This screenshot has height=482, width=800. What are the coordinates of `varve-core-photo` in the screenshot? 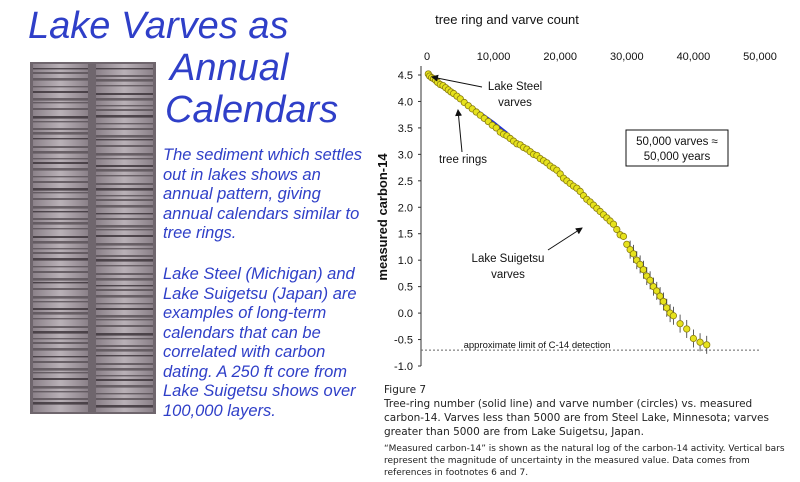 It's located at (93, 238).